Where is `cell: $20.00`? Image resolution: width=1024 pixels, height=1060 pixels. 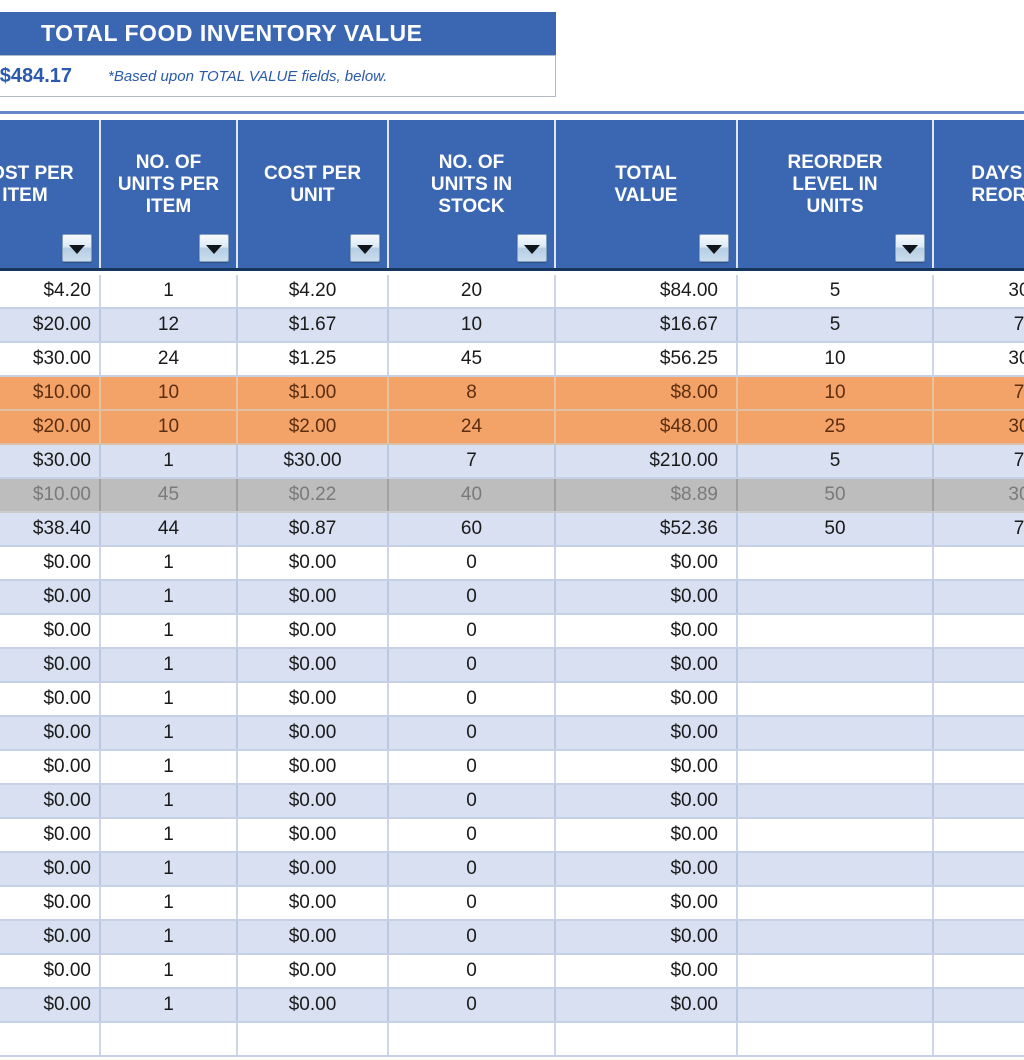 cell: $20.00 is located at coordinates (50, 427).